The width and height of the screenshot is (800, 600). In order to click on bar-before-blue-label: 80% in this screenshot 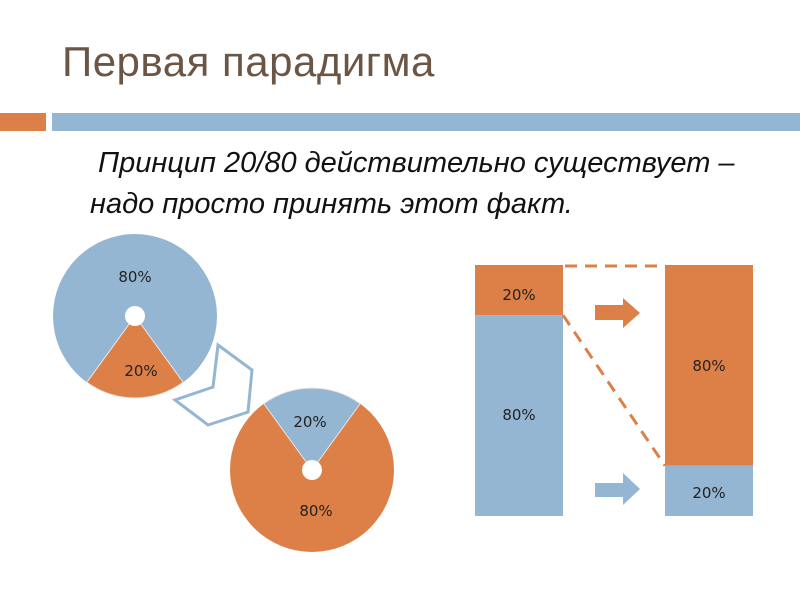, I will do `click(518, 415)`.